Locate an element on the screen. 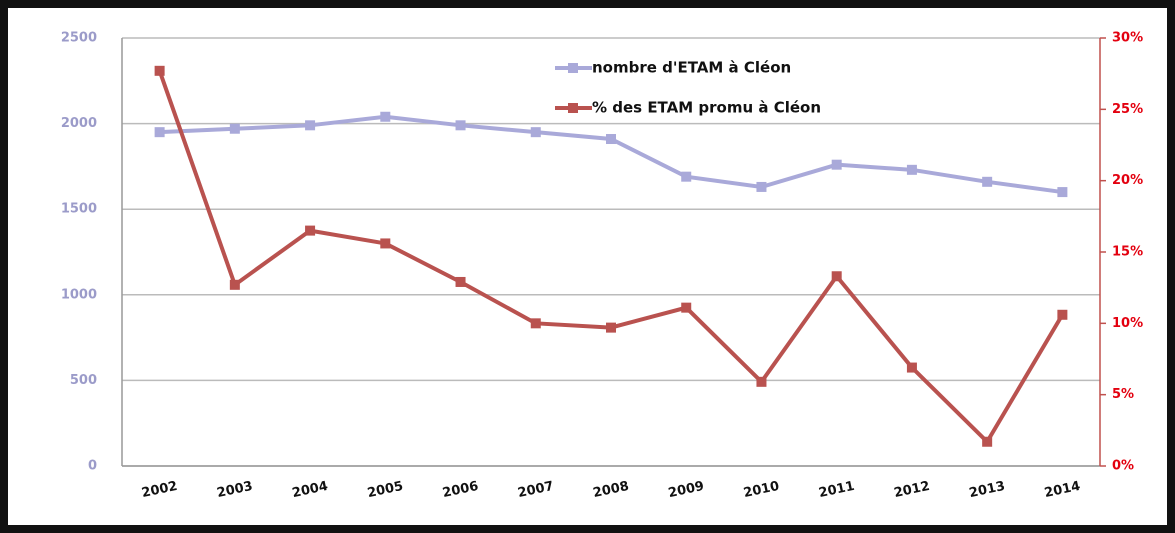  x-tick-label: 2003 is located at coordinates (235, 490).